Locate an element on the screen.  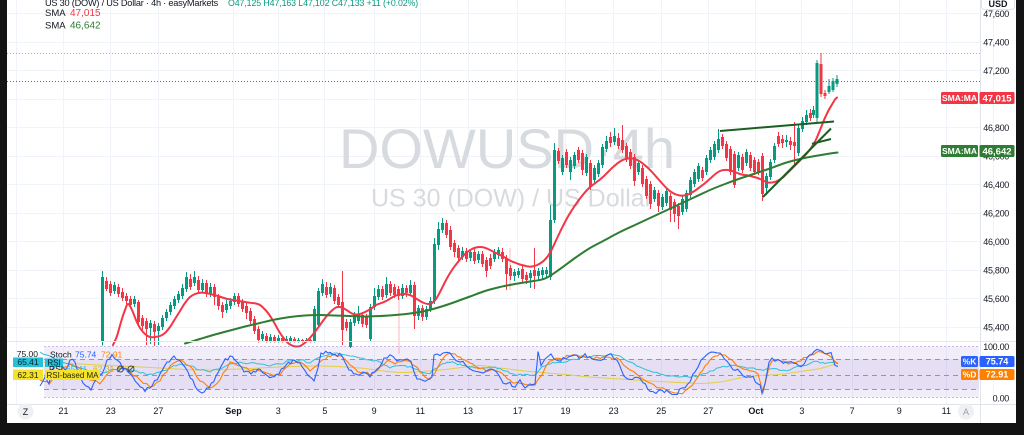
svg-text: 47,600 is located at coordinates (996, 14).